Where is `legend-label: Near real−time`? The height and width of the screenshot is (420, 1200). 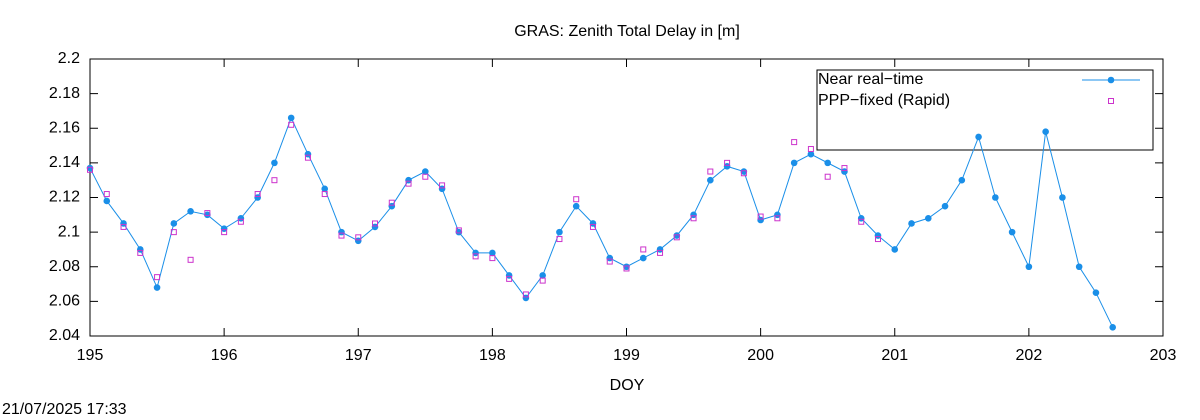 legend-label: Near real−time is located at coordinates (870, 79).